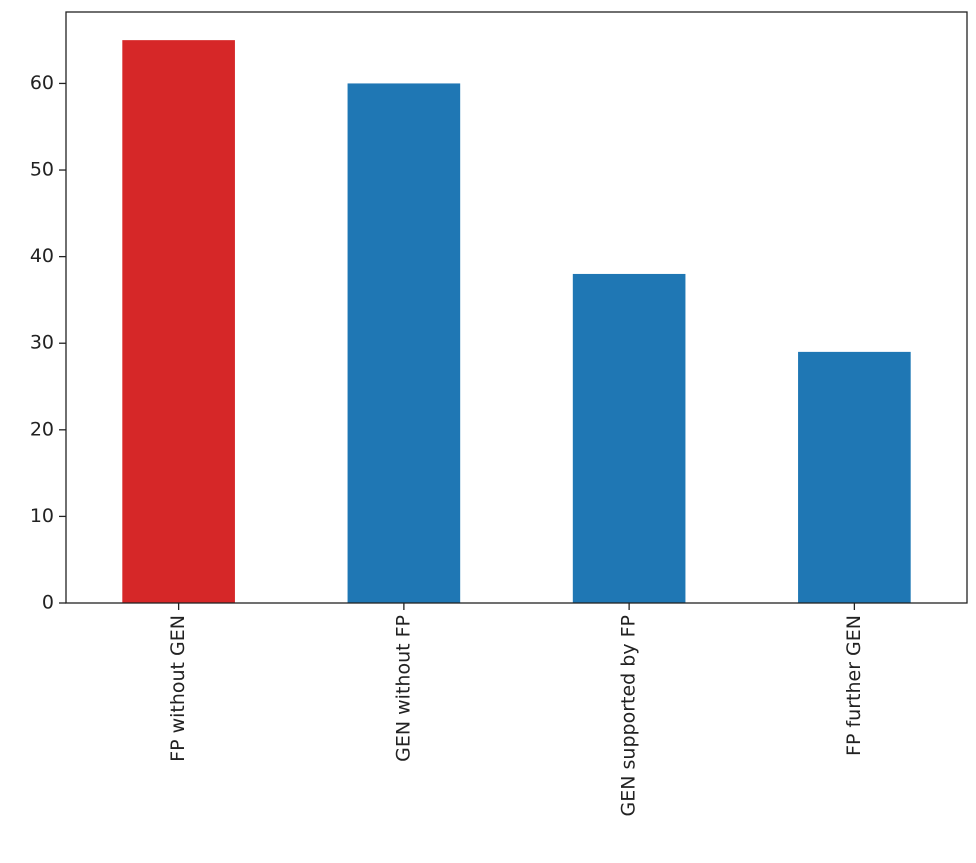  I want to click on x-tick-label: FP without GEN, so click(178, 688).